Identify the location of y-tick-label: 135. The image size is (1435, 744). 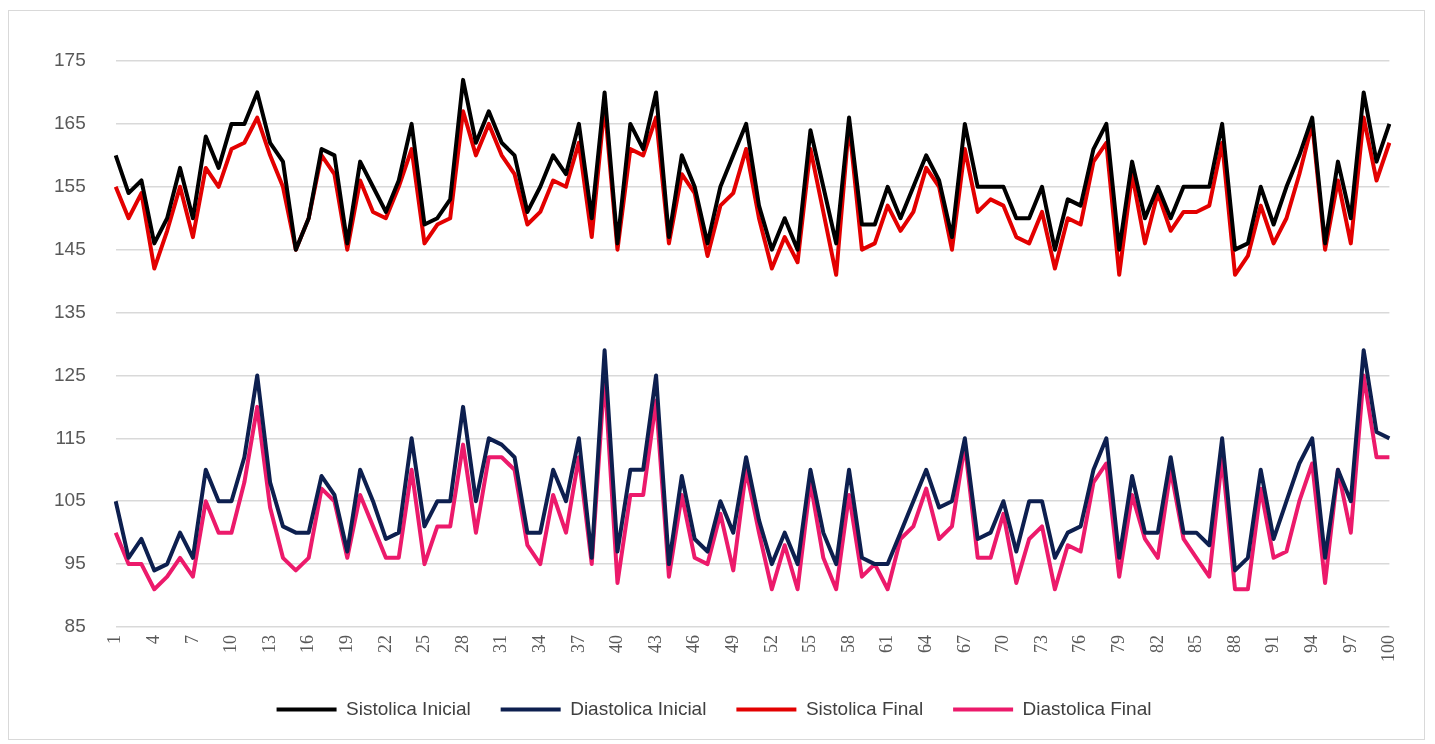
(70, 311).